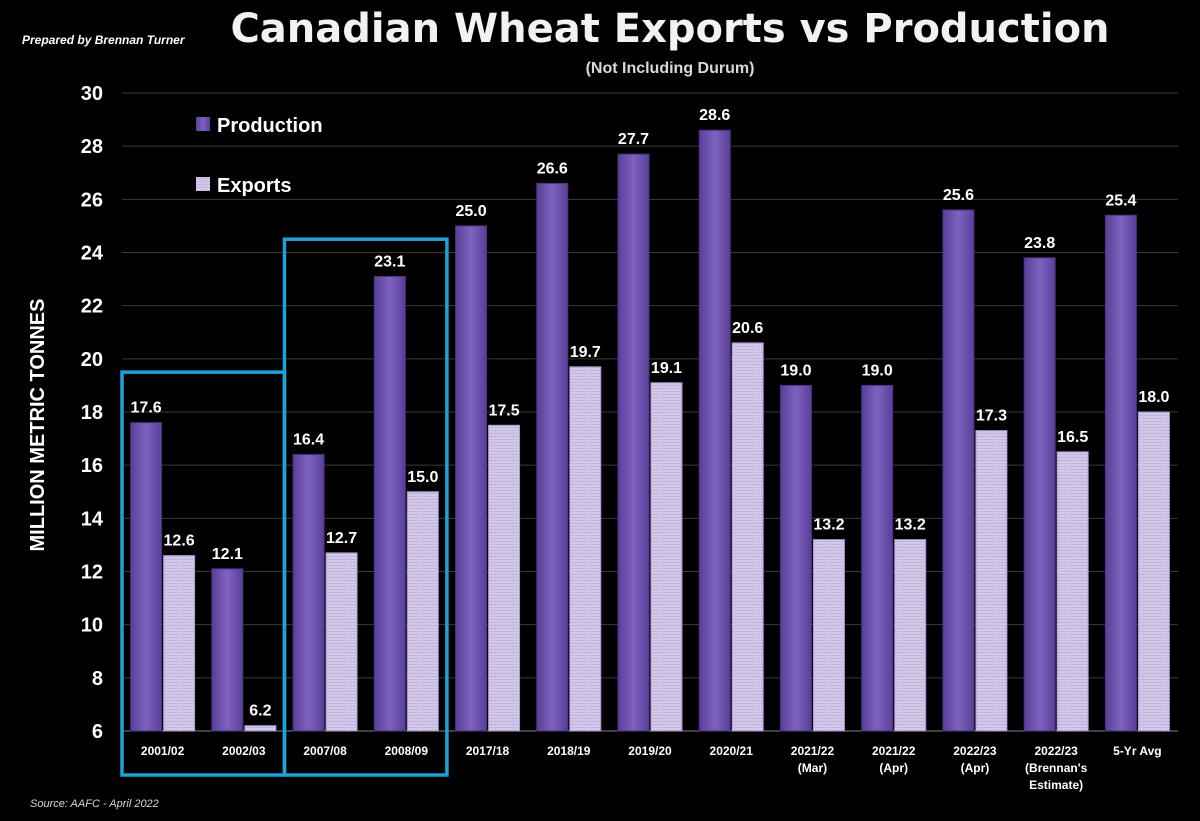 The width and height of the screenshot is (1200, 821). Describe the element at coordinates (92, 360) in the screenshot. I see `y-tick-label: 20` at that location.